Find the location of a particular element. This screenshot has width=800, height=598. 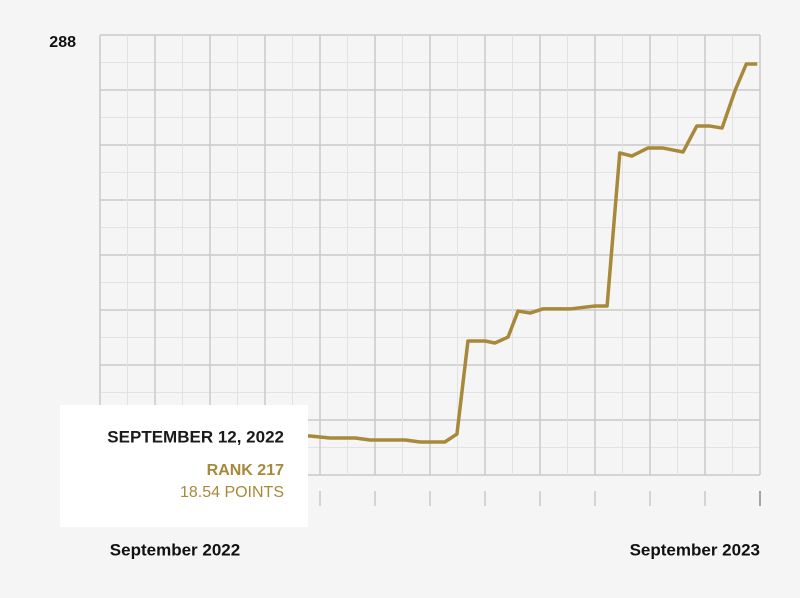

tooltip-date: SEPTEMBER 12, 2022 is located at coordinates (195, 436).